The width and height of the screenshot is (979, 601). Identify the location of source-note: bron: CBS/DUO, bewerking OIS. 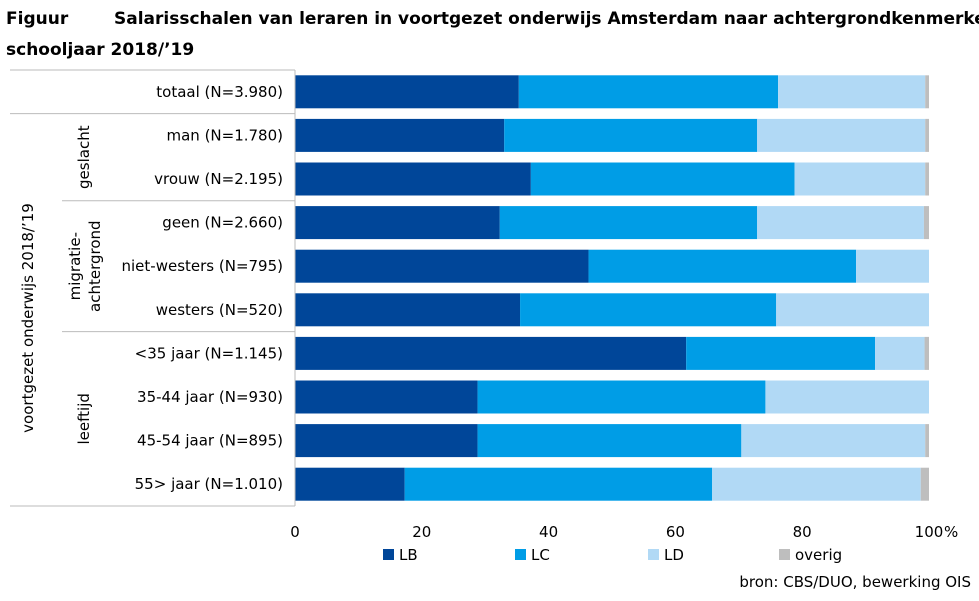
(855, 582).